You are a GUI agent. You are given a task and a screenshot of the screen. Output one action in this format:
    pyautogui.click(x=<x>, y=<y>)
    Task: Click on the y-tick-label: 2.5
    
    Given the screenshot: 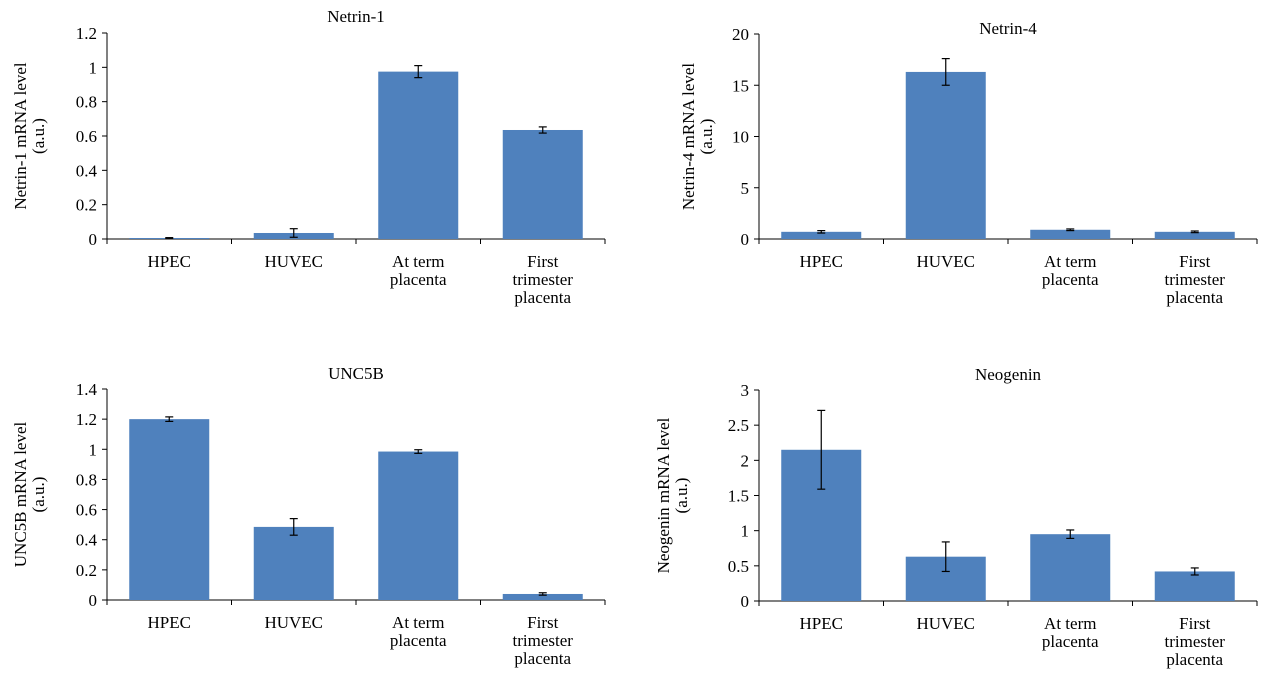 What is the action you would take?
    pyautogui.click(x=738, y=425)
    